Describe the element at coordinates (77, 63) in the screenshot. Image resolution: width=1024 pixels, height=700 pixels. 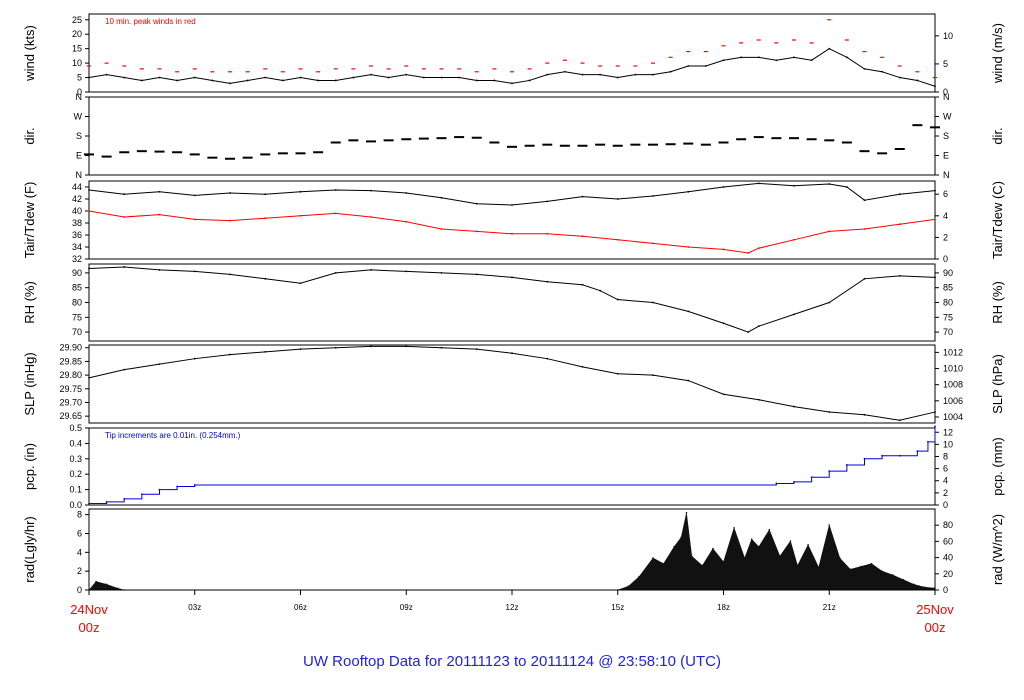
I see `y-tick-label: 10` at that location.